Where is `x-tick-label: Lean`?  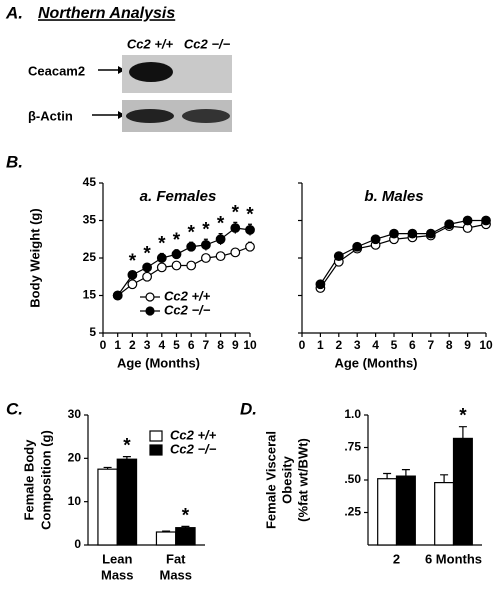 x-tick-label: Lean is located at coordinates (117, 558).